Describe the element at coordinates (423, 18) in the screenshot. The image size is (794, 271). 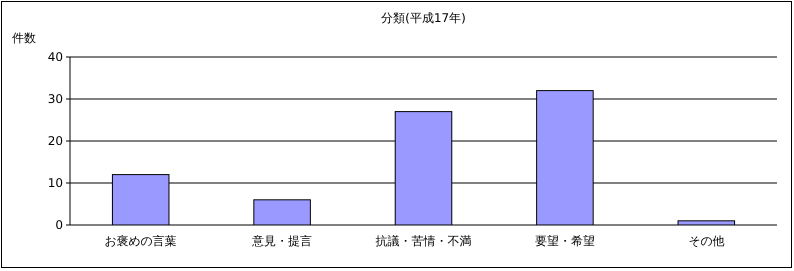
I see `chart-title: 分類(平成17年)` at that location.